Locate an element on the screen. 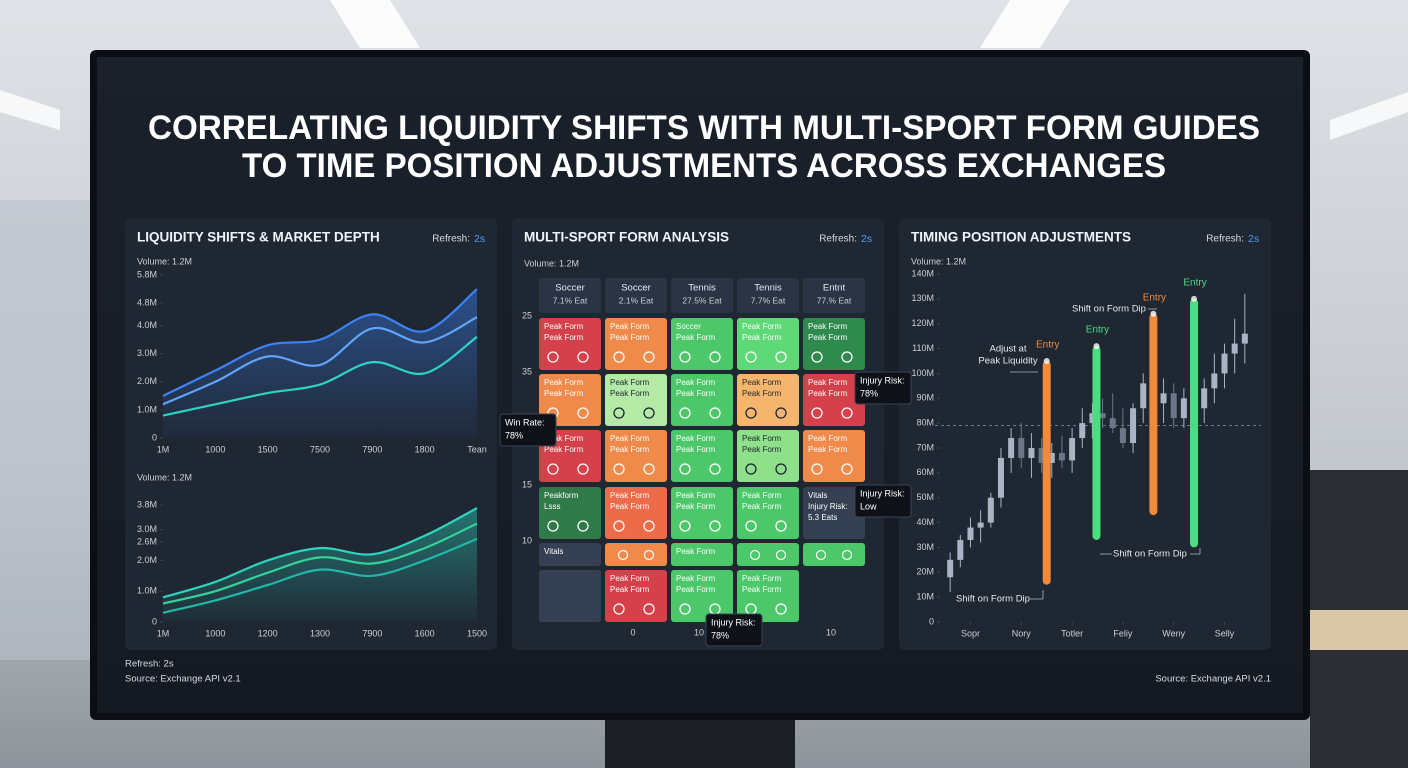 Image resolution: width=1408 pixels, height=768 pixels. y-tick-label: 2.6M is located at coordinates (147, 541).